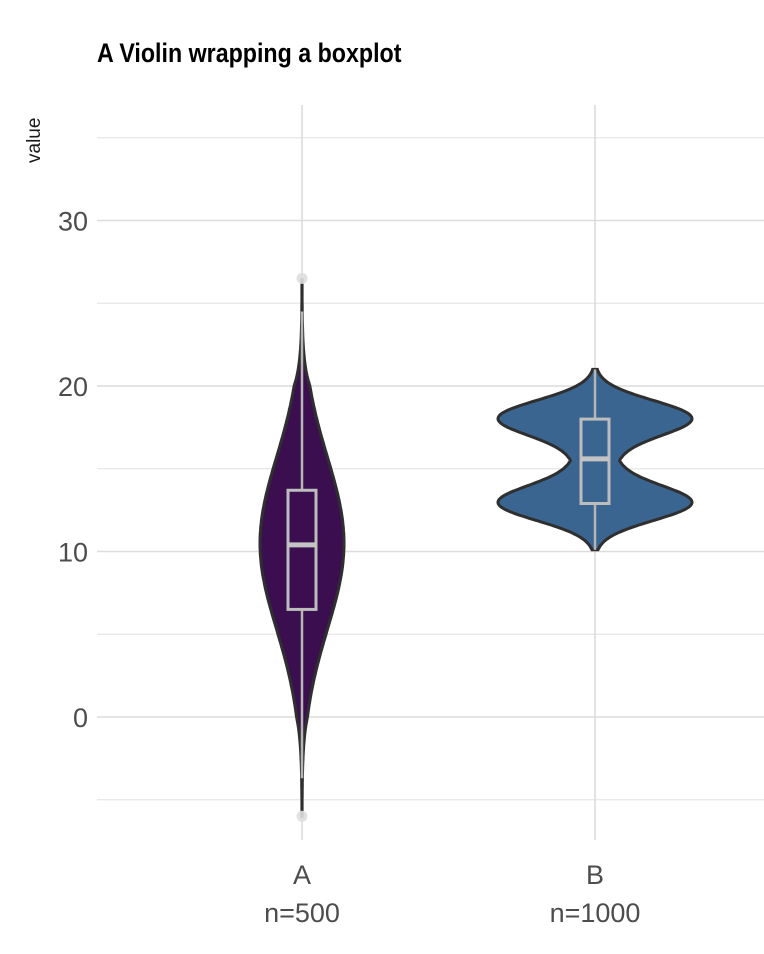 Image resolution: width=764 pixels, height=954 pixels. What do you see at coordinates (595, 875) in the screenshot?
I see `x-tick-label: B` at bounding box center [595, 875].